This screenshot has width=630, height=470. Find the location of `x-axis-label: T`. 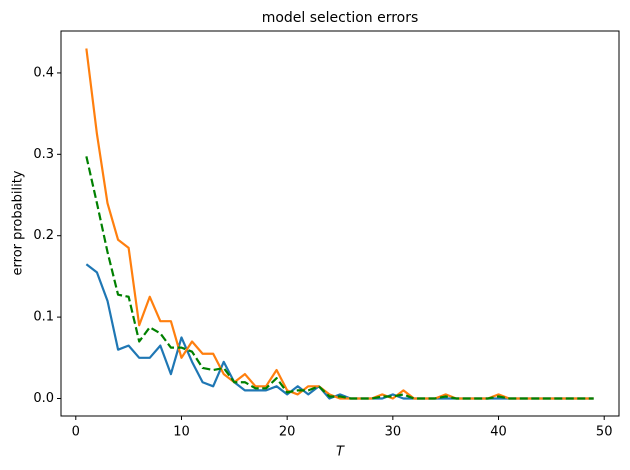

x-axis-label: T is located at coordinates (340, 452).